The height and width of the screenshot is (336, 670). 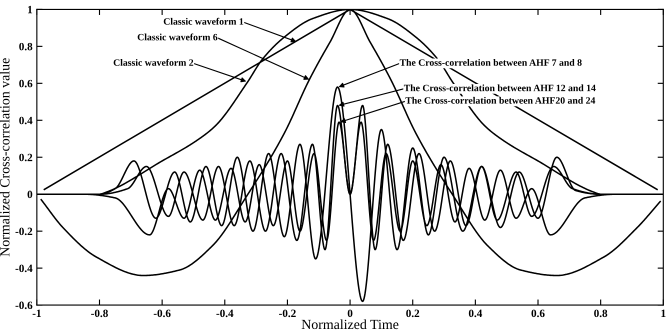 What do you see at coordinates (24, 306) in the screenshot?
I see `y-tick-label: -0.6` at bounding box center [24, 306].